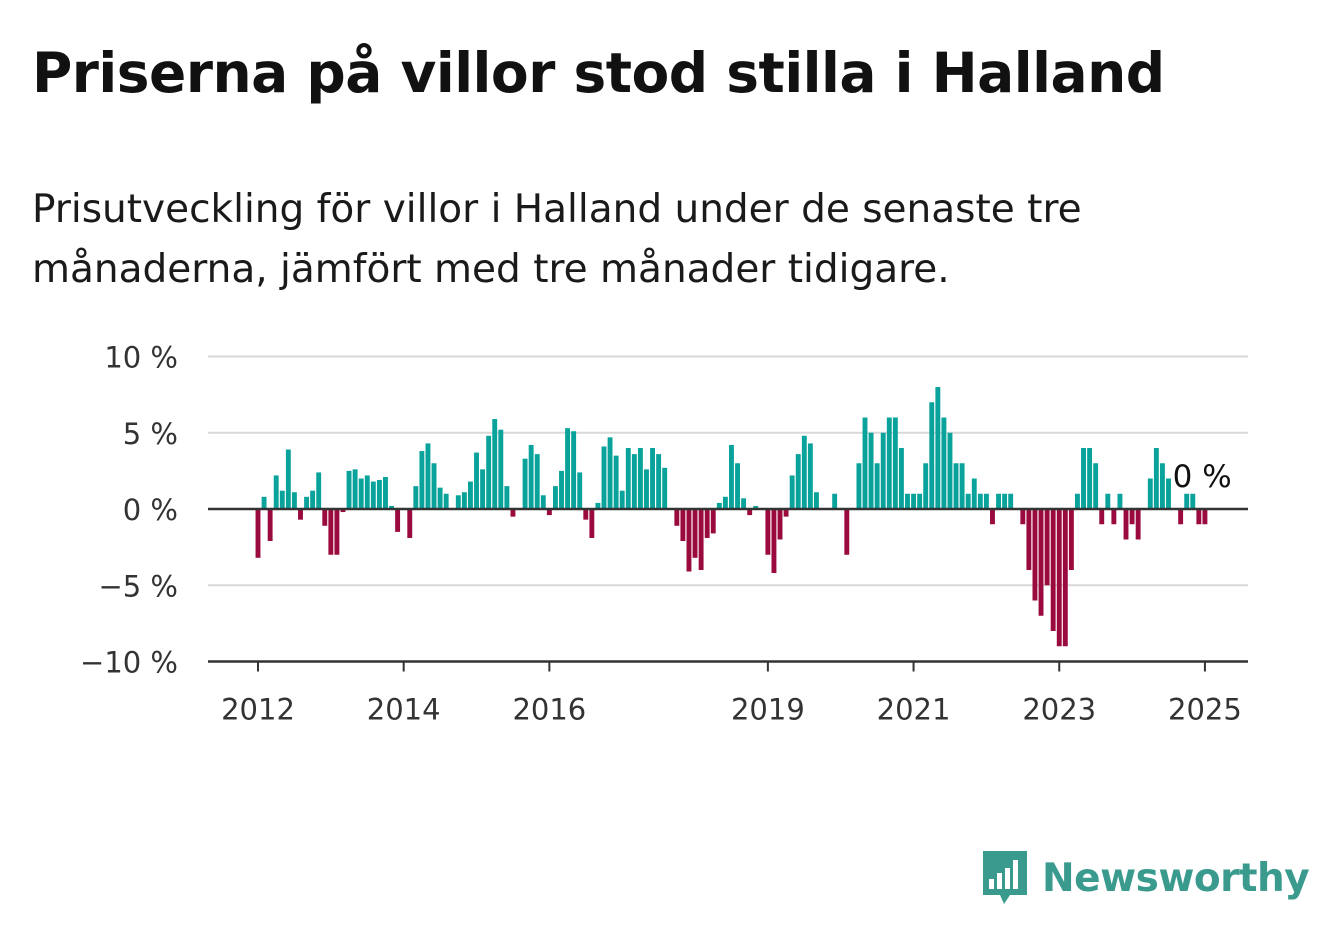  Describe the element at coordinates (150, 510) in the screenshot. I see `y-tick-label: 0 %` at that location.